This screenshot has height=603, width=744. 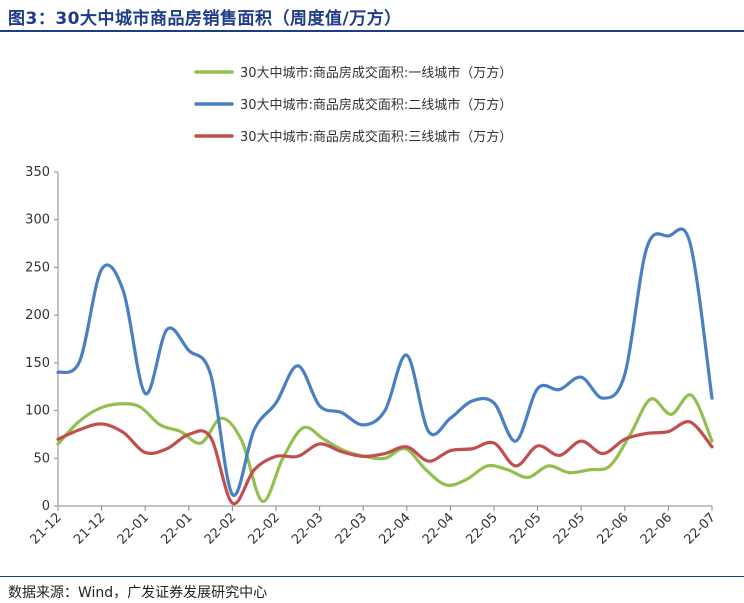 What do you see at coordinates (46, 506) in the screenshot?
I see `y-tick-label: 0` at bounding box center [46, 506].